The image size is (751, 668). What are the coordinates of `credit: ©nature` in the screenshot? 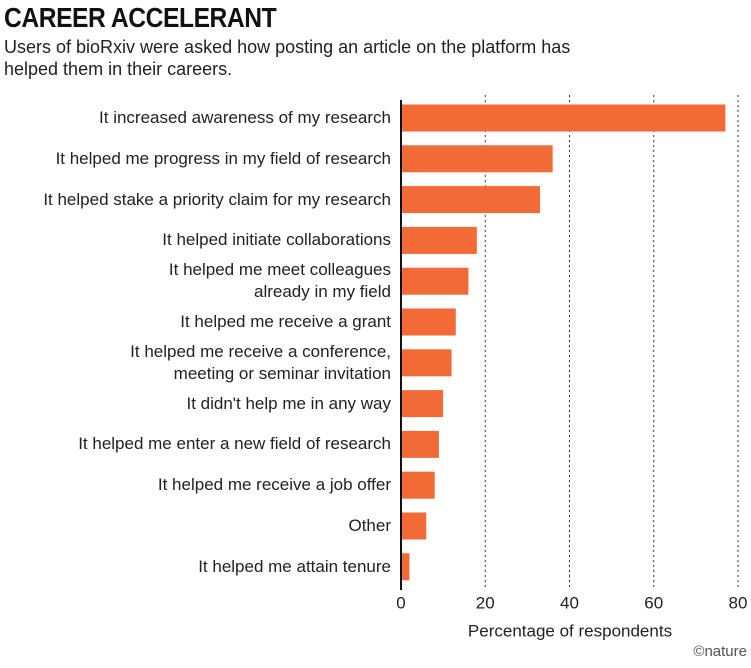 It's located at (720, 651).